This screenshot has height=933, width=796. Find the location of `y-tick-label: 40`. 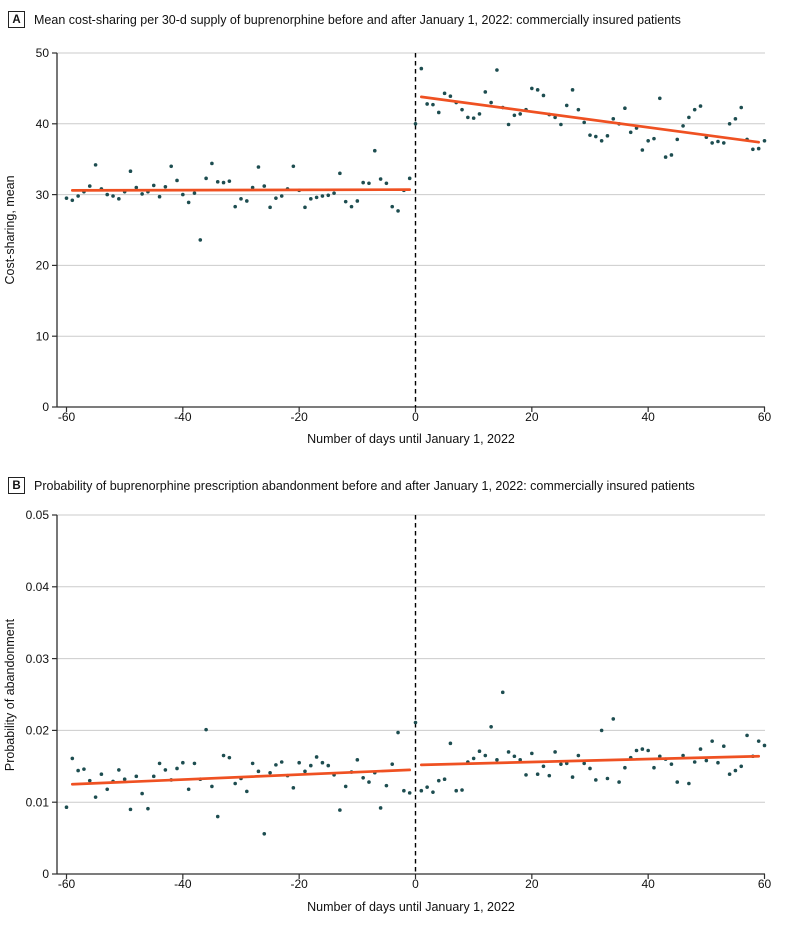

y-tick-label: 40 is located at coordinates (43, 124).